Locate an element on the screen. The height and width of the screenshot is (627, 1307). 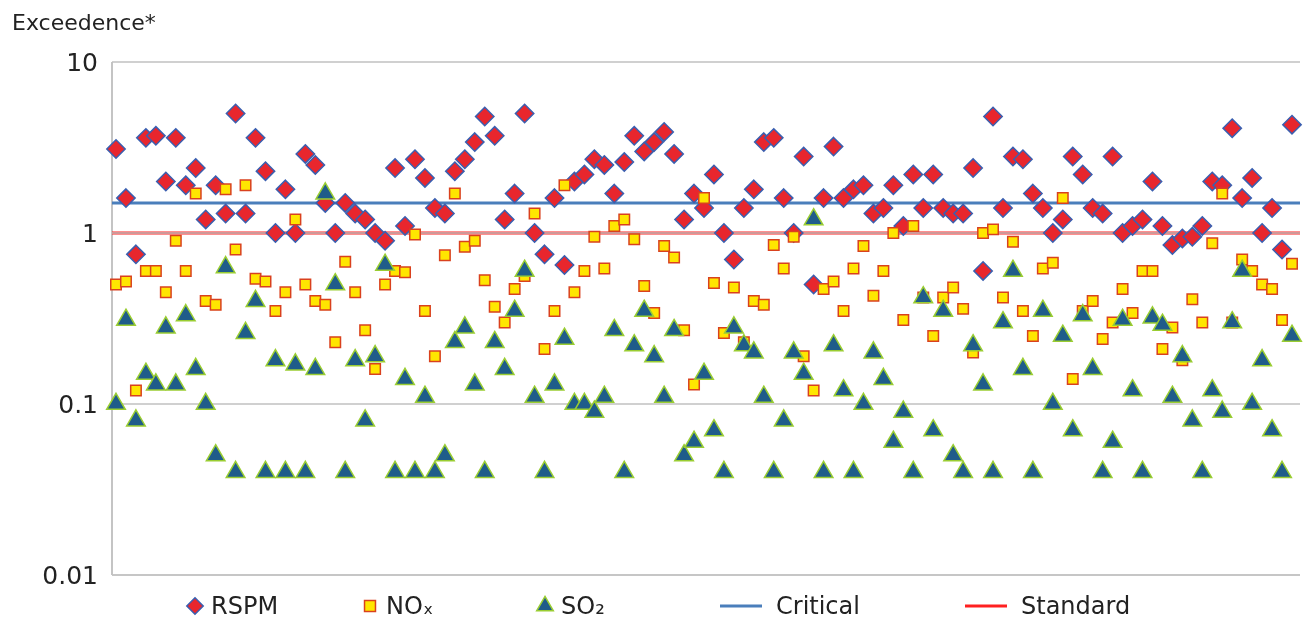
legend-label: Standard is located at coordinates (1076, 606).